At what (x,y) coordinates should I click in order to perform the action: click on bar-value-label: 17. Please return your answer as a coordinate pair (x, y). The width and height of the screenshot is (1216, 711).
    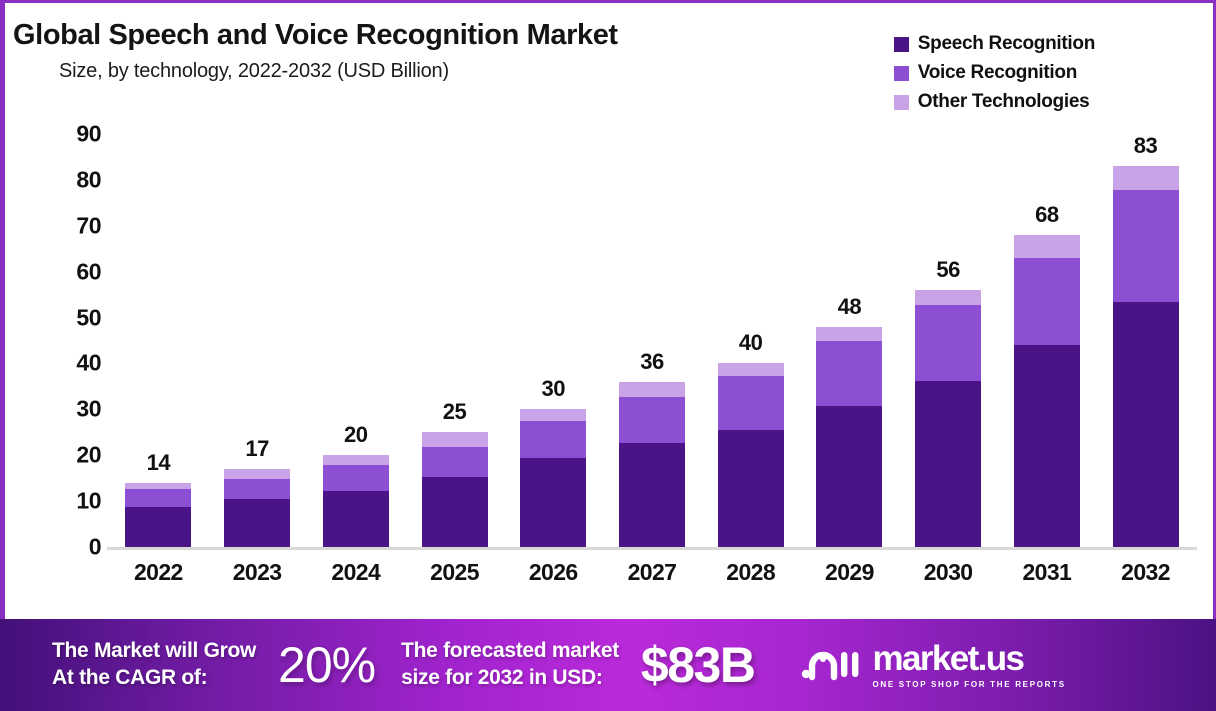
    Looking at the image, I should click on (257, 448).